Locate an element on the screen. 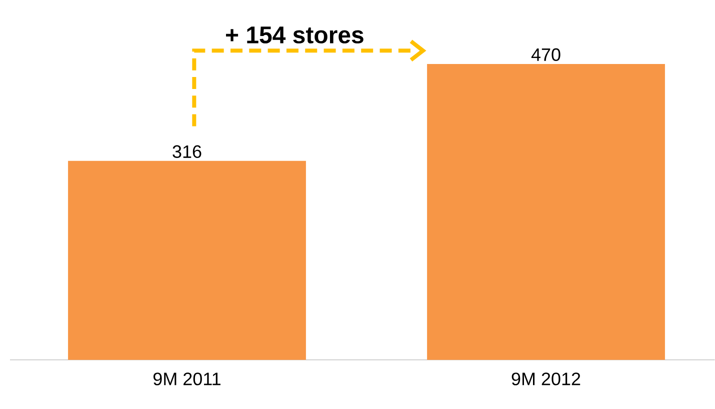  text: + 154 stores is located at coordinates (295, 35).